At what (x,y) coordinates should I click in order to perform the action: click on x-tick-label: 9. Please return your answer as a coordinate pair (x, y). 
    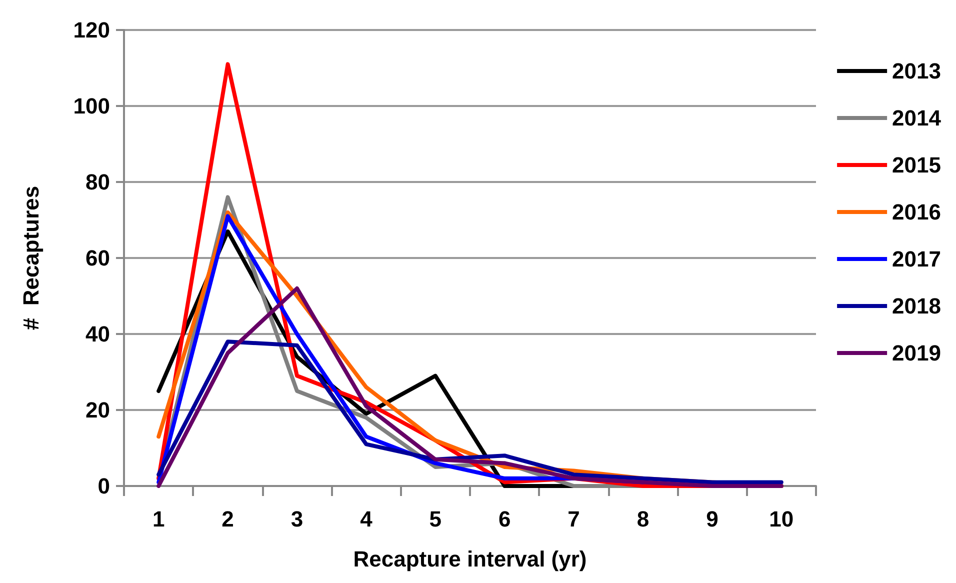
    Looking at the image, I should click on (712, 519).